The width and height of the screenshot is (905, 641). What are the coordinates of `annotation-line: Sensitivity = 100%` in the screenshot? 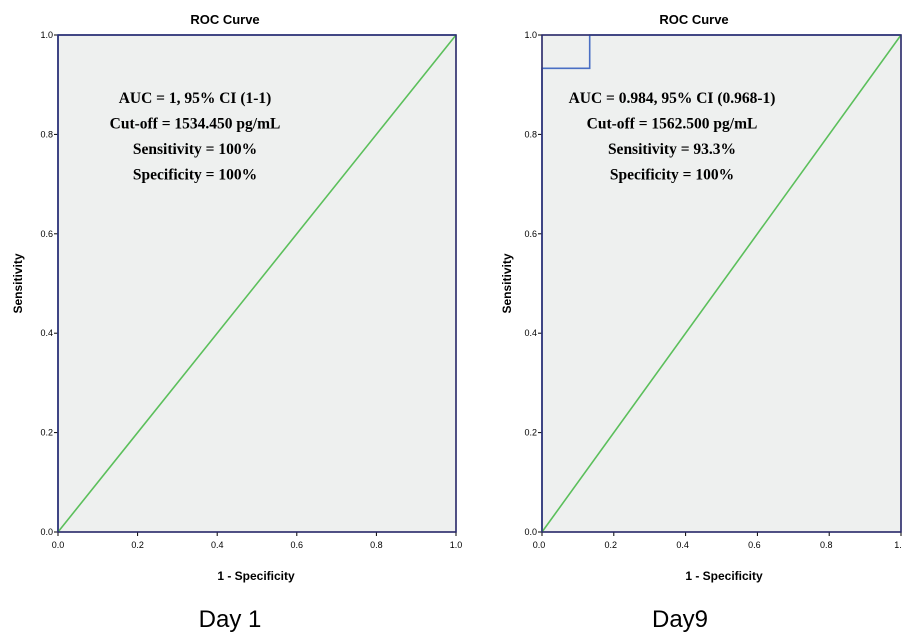 It's located at (195, 149).